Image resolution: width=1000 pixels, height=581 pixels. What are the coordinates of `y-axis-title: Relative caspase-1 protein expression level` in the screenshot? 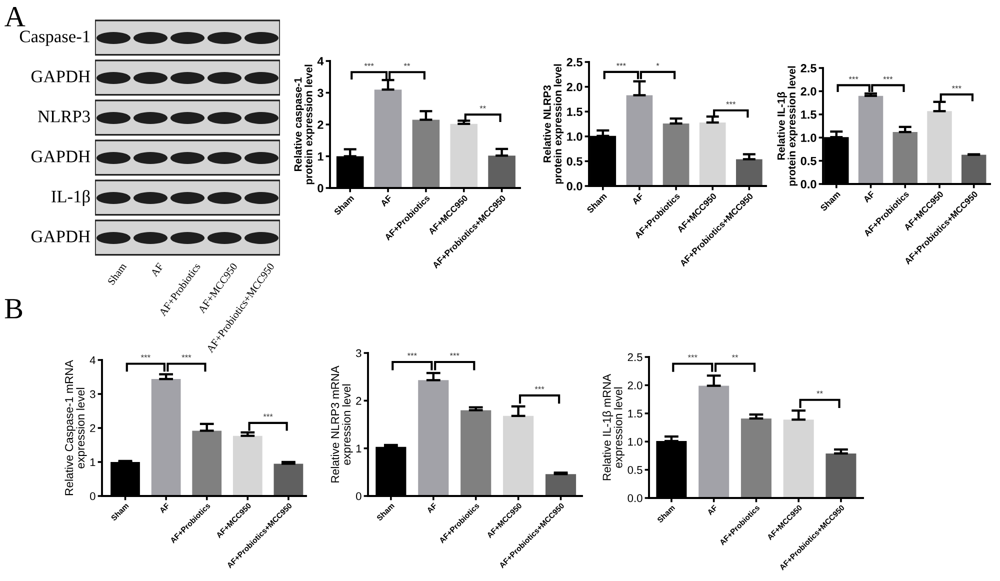 It's located at (304, 124).